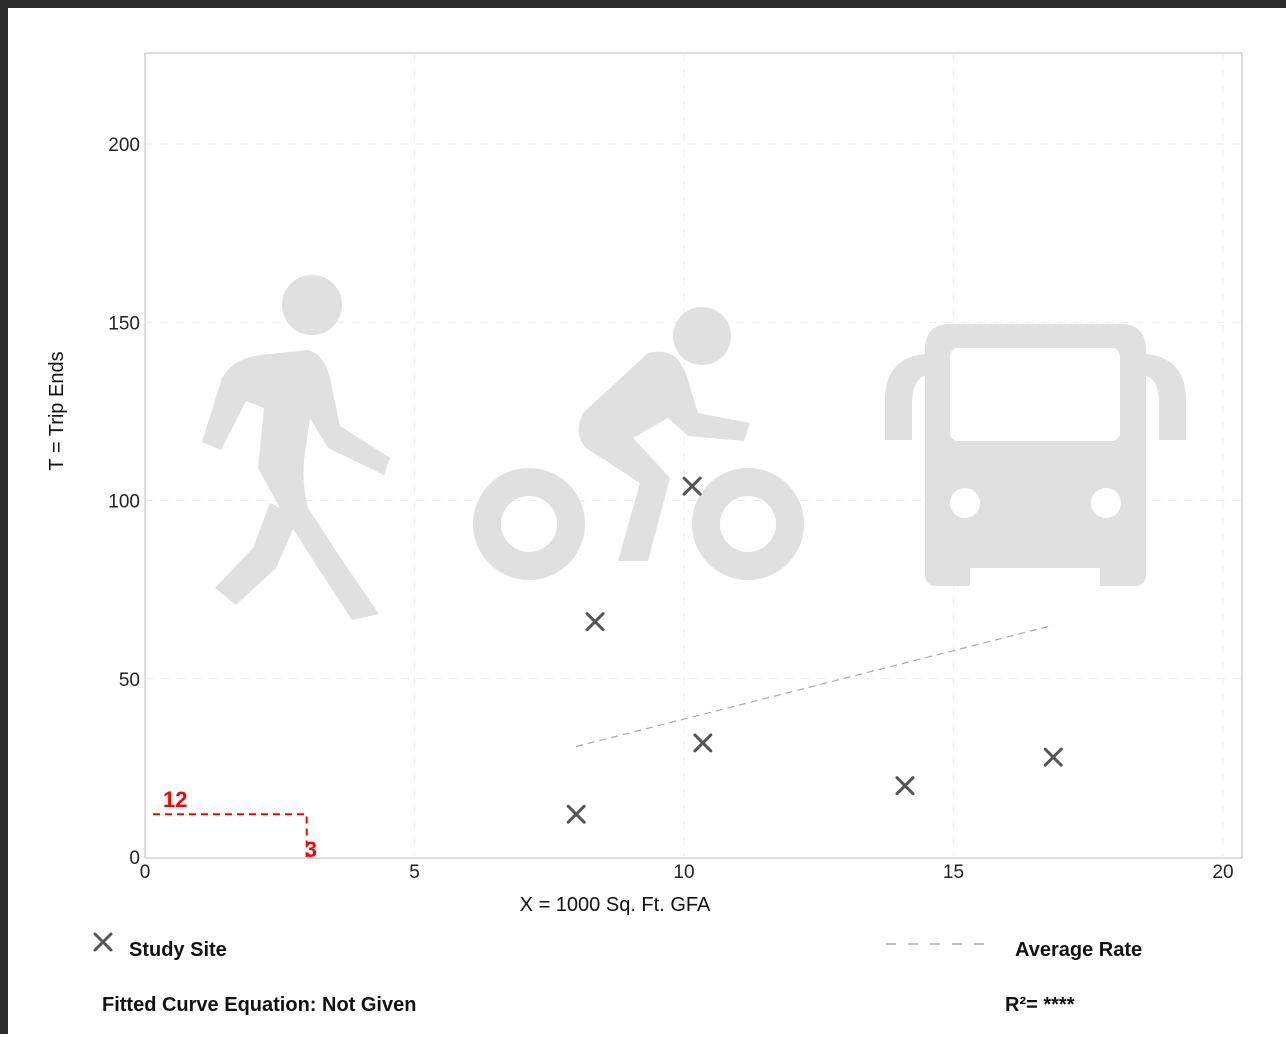 This screenshot has width=1286, height=1042. I want to click on annotation-layer: 12 3, so click(235, 824).